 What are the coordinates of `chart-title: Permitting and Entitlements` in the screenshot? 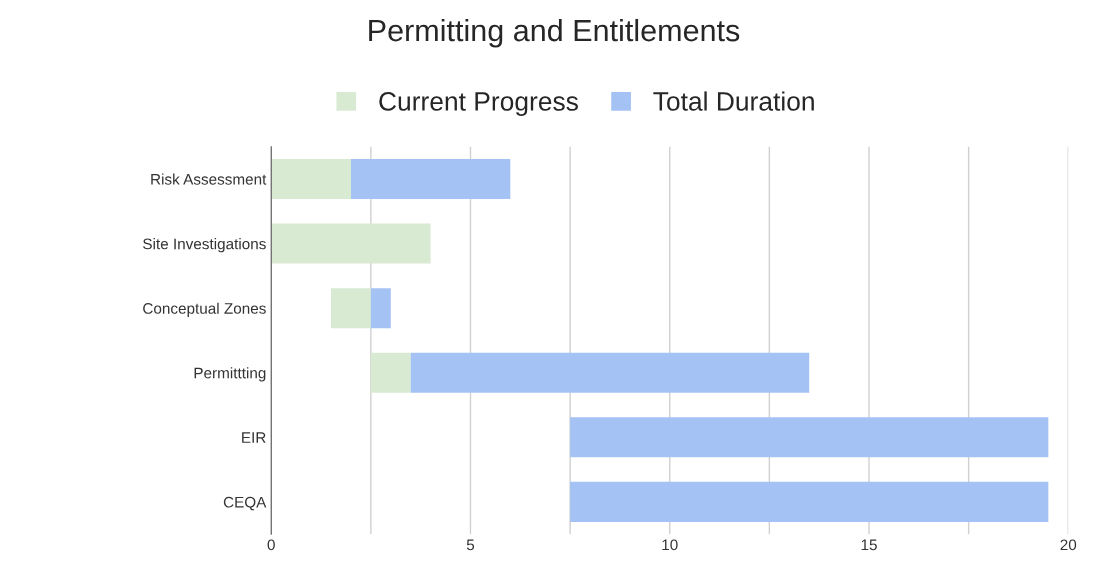 It's located at (554, 33).